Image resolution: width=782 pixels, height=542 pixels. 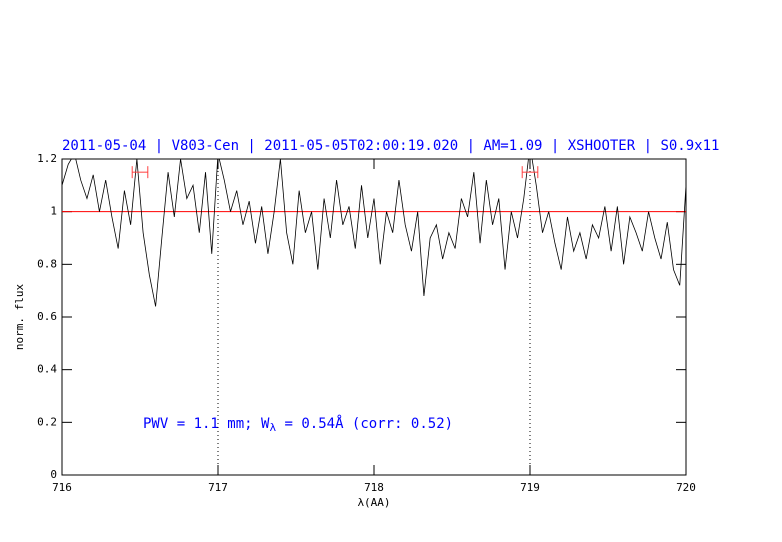 I want to click on annotation-text: PWV = 1.1 mm; W, so click(x=206, y=424).